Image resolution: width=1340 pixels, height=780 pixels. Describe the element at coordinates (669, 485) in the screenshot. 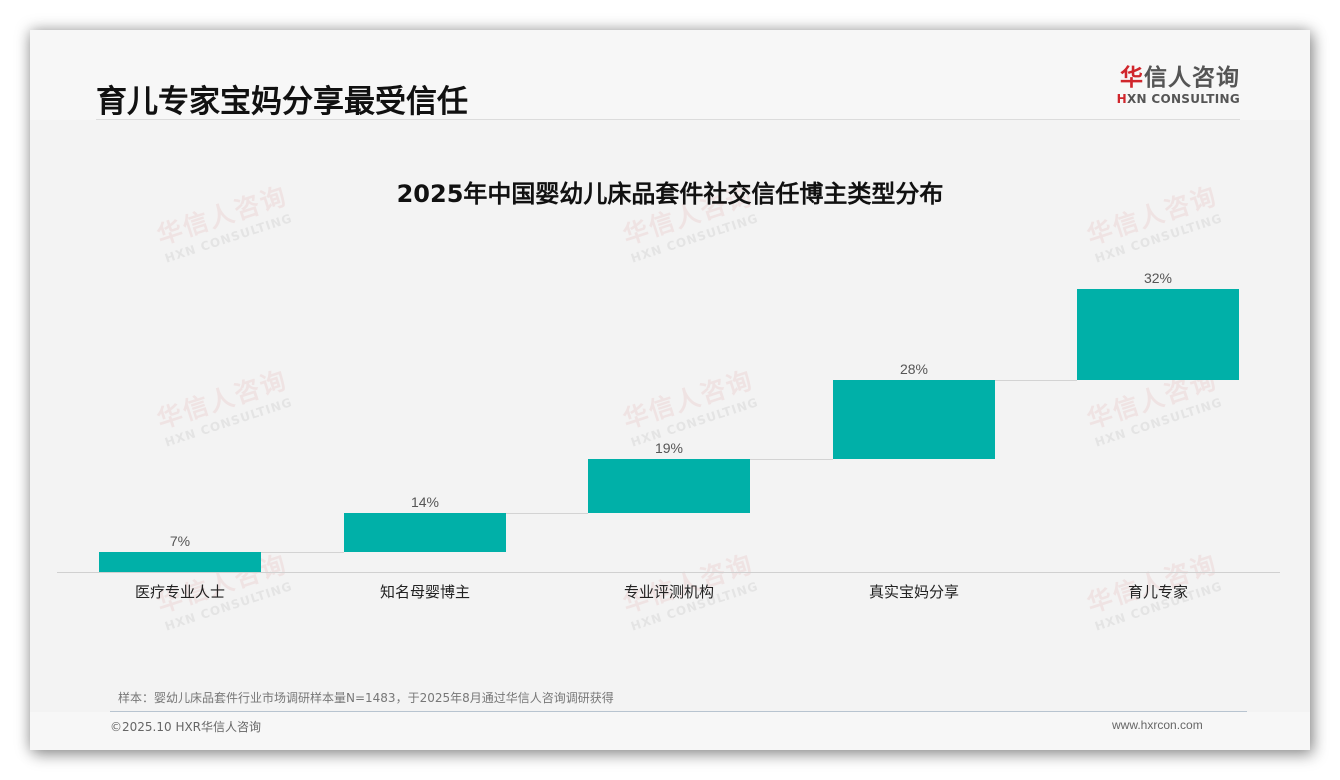

I see `bar-professional-review-agencies` at that location.